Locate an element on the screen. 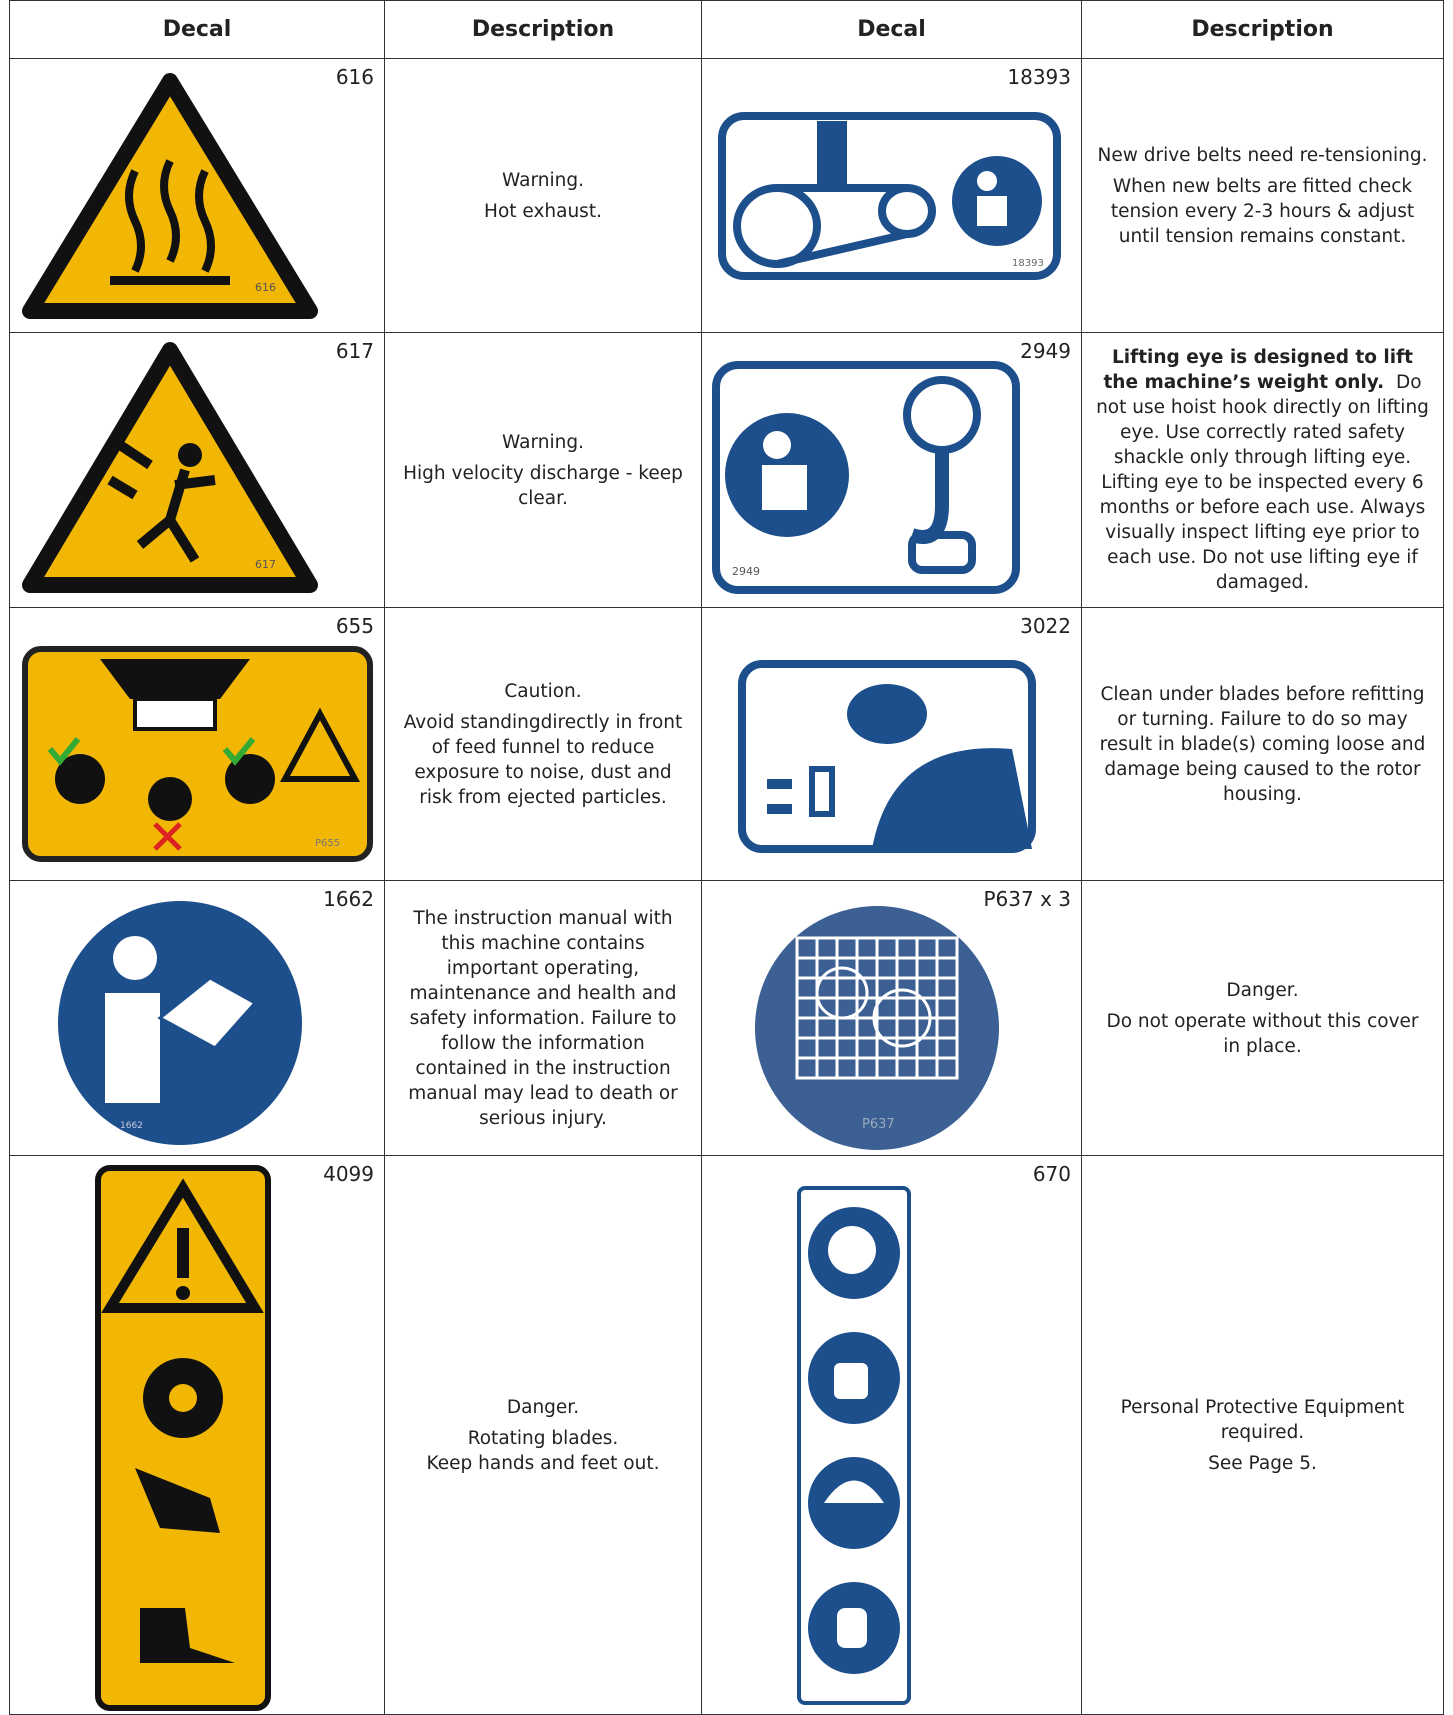 The width and height of the screenshot is (1453, 1715). decal-code: P637 x 3 is located at coordinates (1027, 899).